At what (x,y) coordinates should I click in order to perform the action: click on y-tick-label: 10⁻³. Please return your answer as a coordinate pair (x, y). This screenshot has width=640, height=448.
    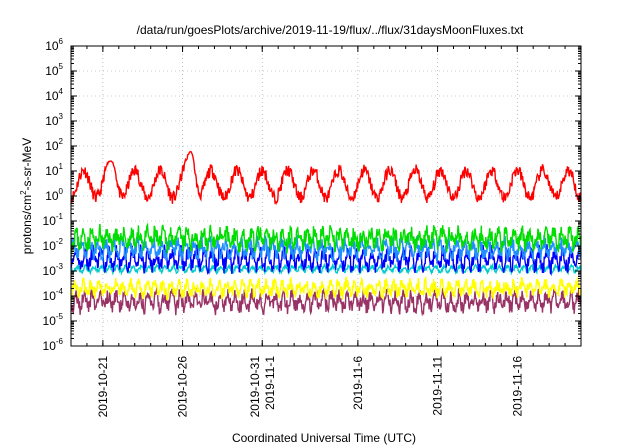
    Looking at the image, I should click on (53, 270).